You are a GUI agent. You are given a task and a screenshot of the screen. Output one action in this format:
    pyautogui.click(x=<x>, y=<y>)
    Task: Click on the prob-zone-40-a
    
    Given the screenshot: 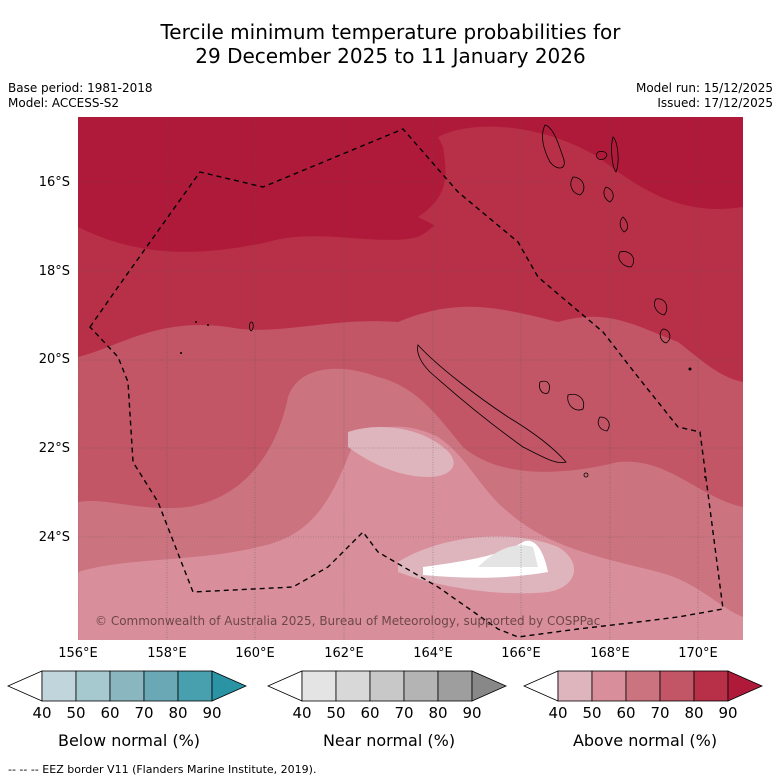 What is the action you would take?
    pyautogui.click(x=401, y=452)
    